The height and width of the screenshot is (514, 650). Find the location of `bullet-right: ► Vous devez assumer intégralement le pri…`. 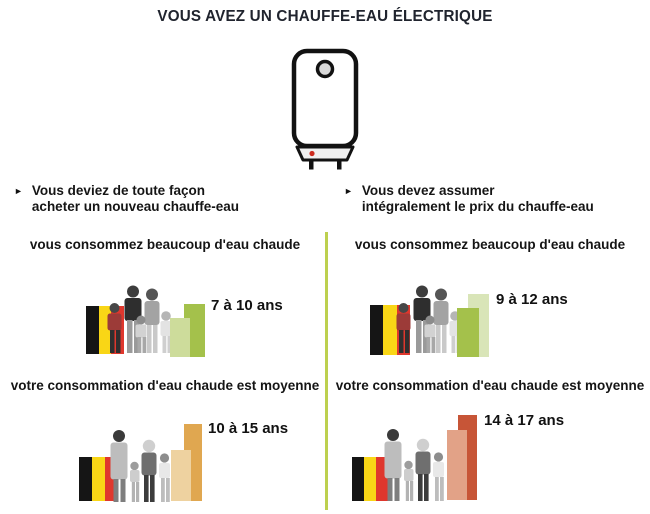

bullet-right: ► Vous devez assumer intégralement le pri… is located at coordinates (469, 199).